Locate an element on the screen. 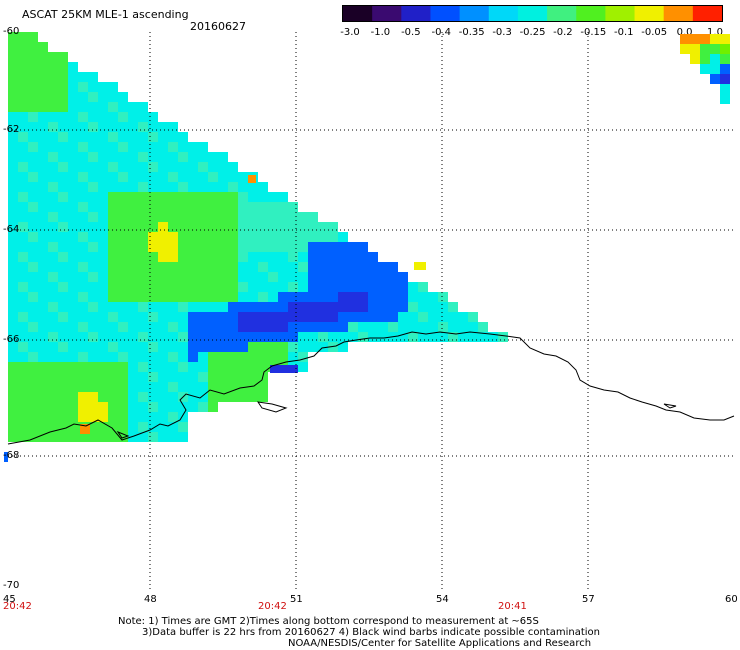  colorbar-tick-label: -3.0 is located at coordinates (350, 32).